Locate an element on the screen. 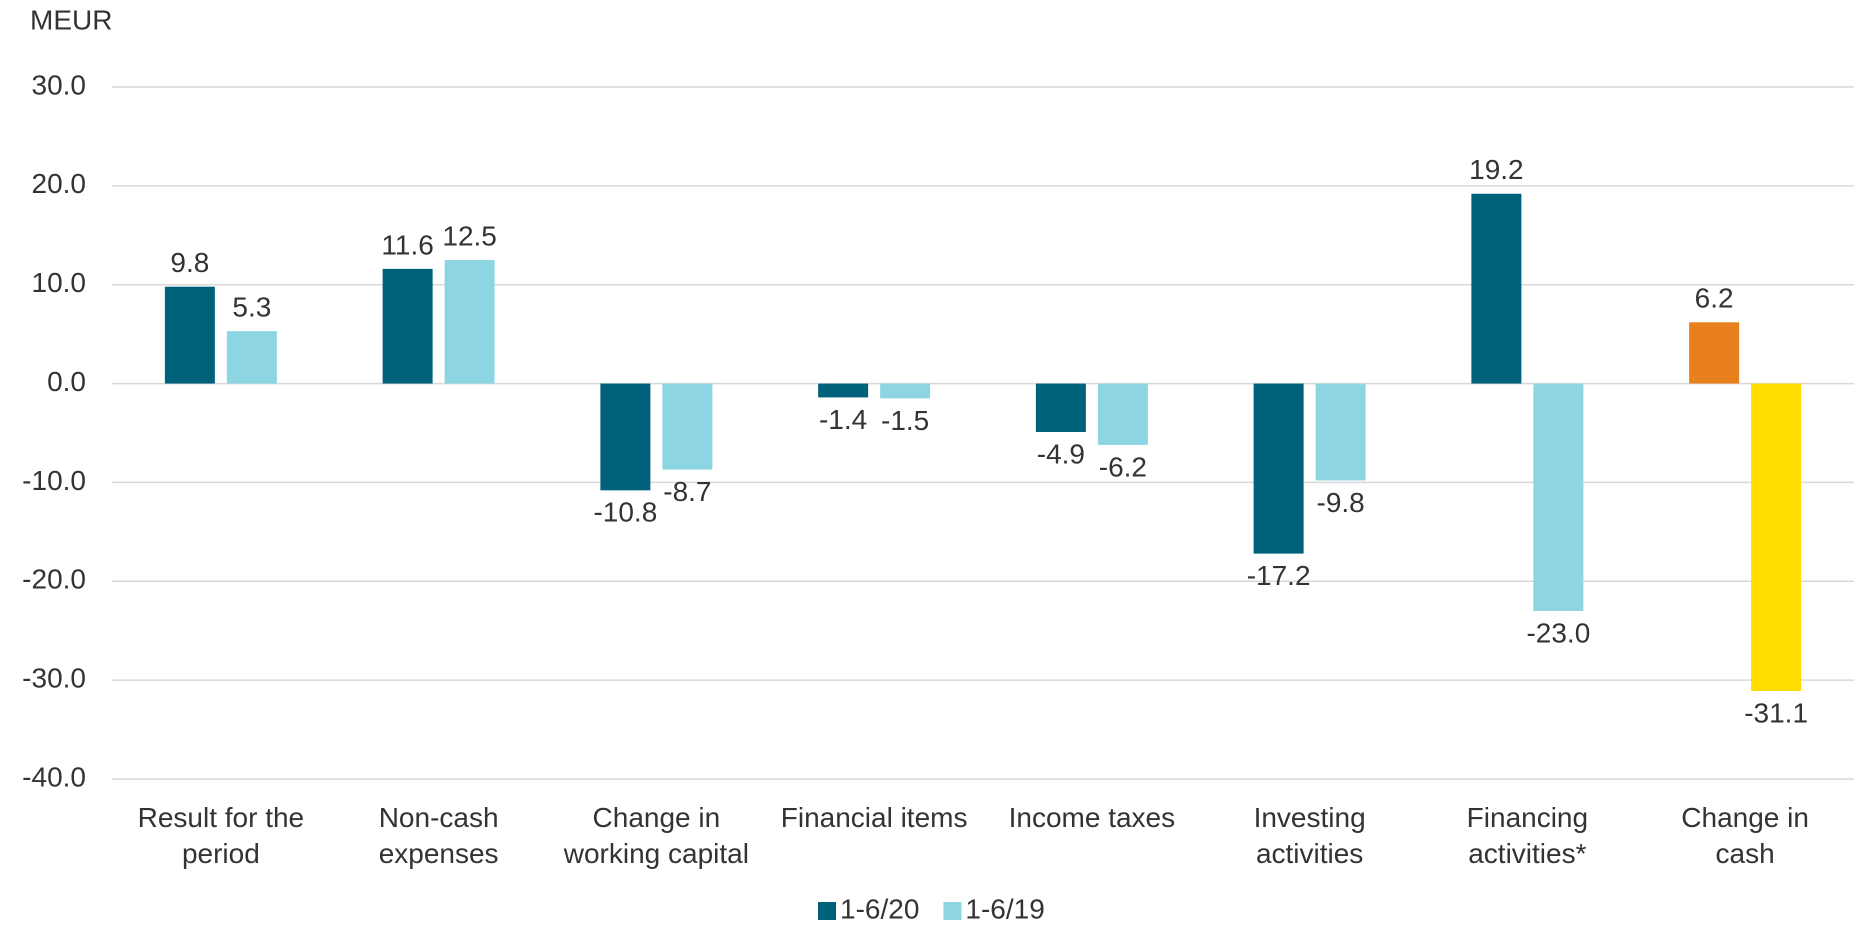  legend-label: 1-6/19 is located at coordinates (1004, 908).